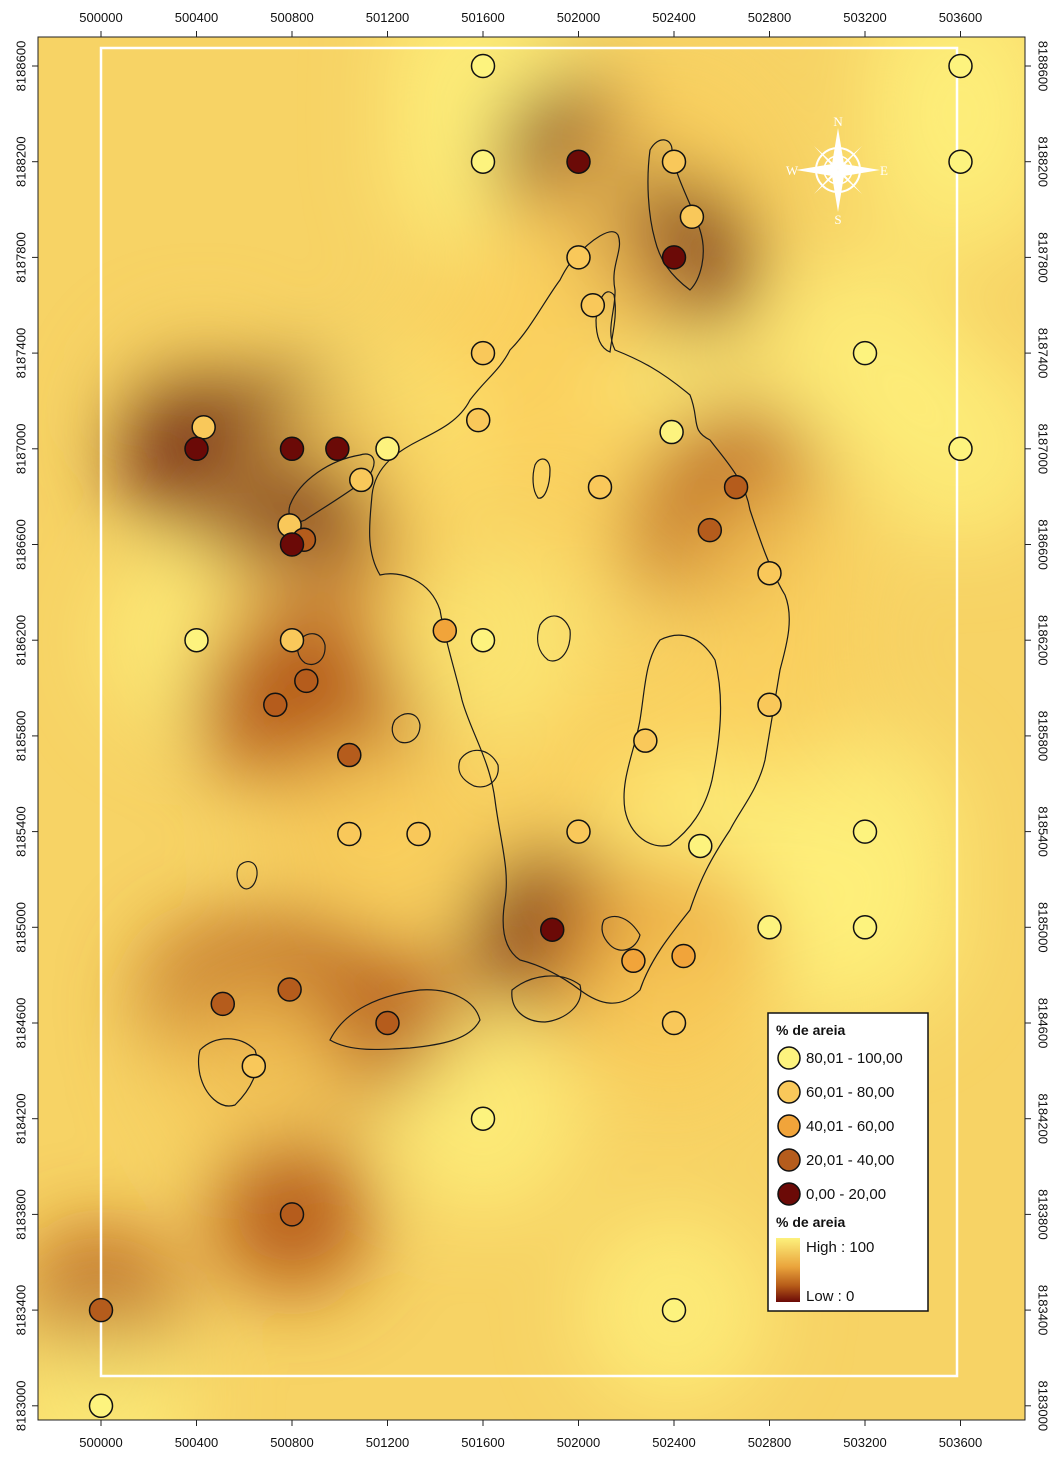  Describe the element at coordinates (1043, 831) in the screenshot. I see `y-tick-label-right: 8185400` at that location.